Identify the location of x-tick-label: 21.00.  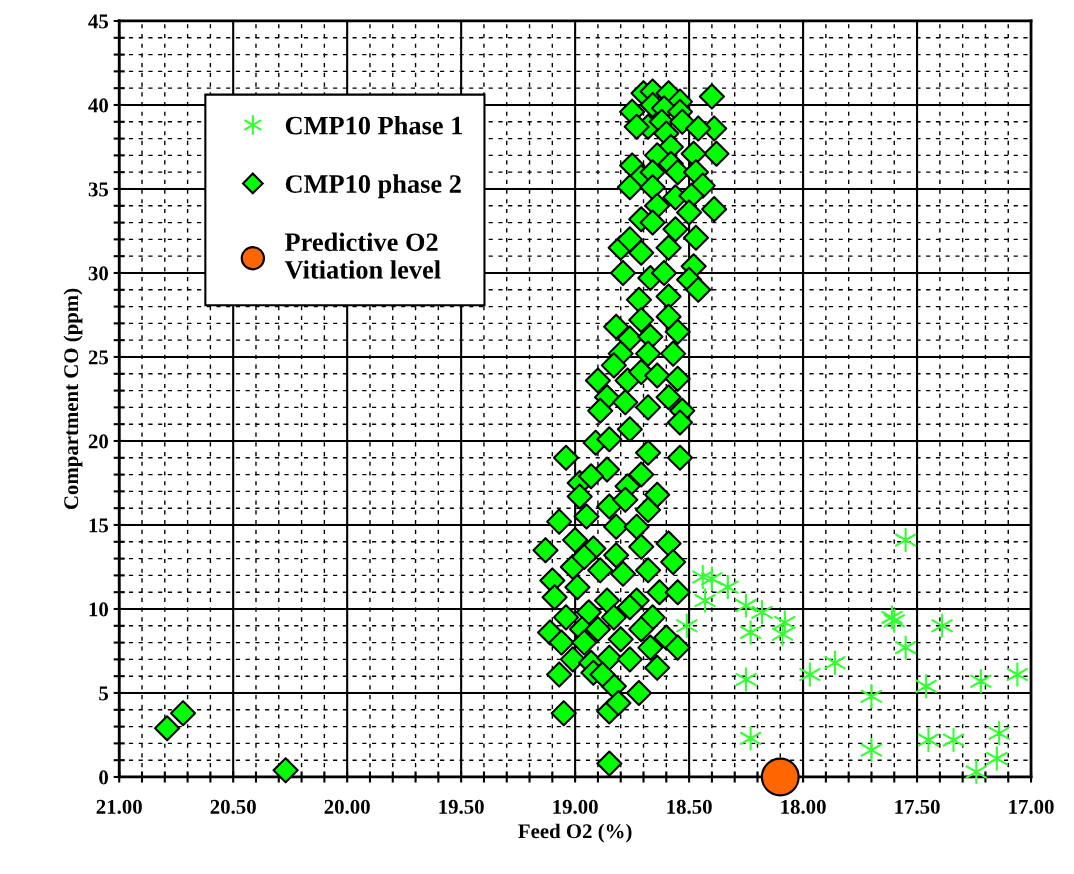
(119, 806).